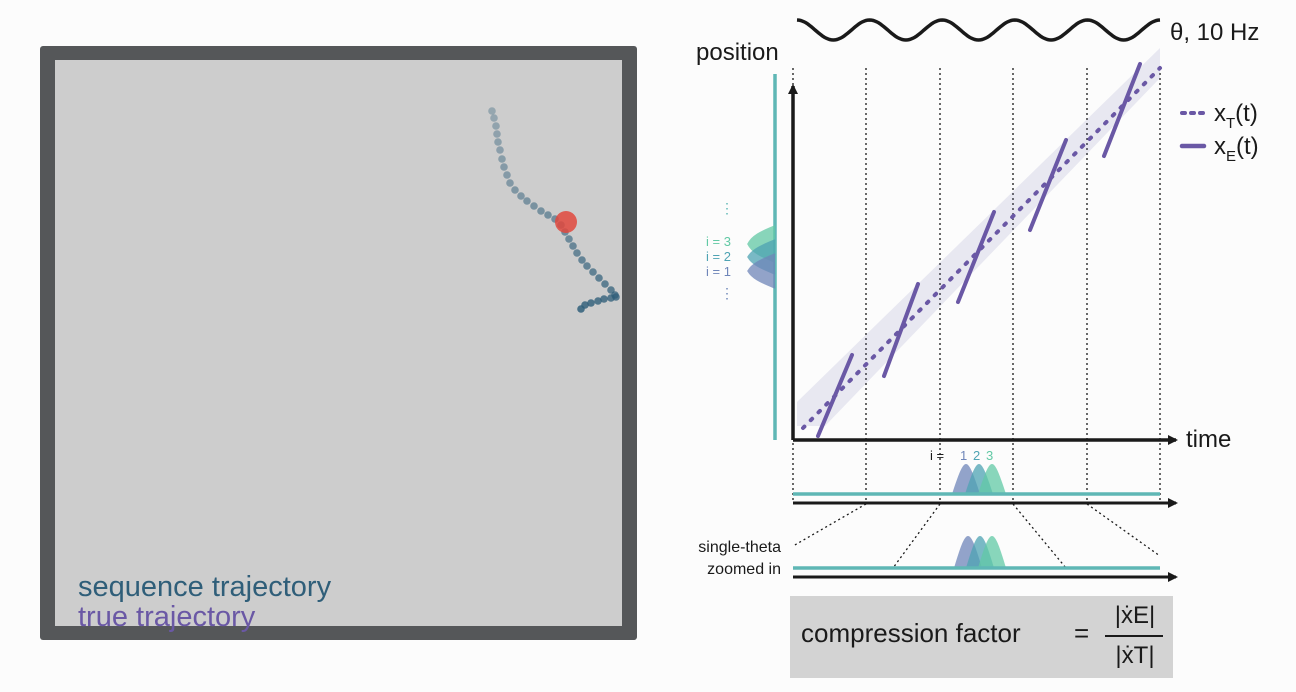  What do you see at coordinates (718, 271) in the screenshot?
I see `i-label-1: i = 1` at bounding box center [718, 271].